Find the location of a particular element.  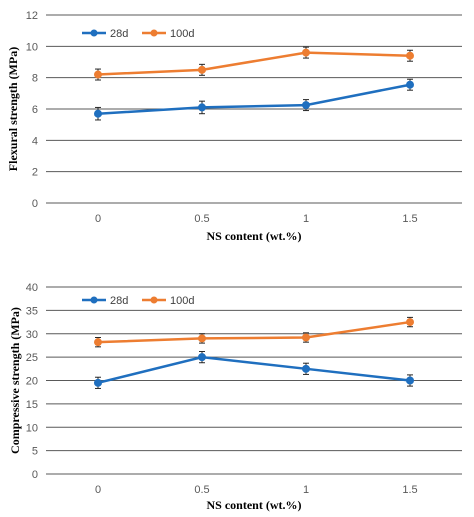

y-axis-label: Flexural strength (MPa) is located at coordinates (13, 109).